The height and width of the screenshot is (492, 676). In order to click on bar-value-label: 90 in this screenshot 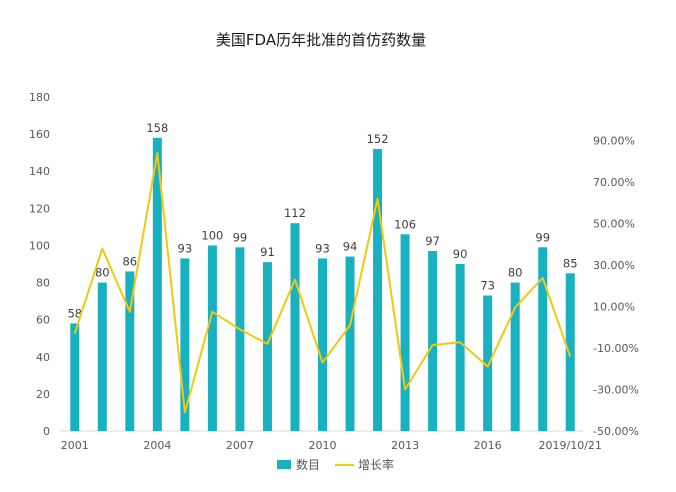, I will do `click(460, 254)`.